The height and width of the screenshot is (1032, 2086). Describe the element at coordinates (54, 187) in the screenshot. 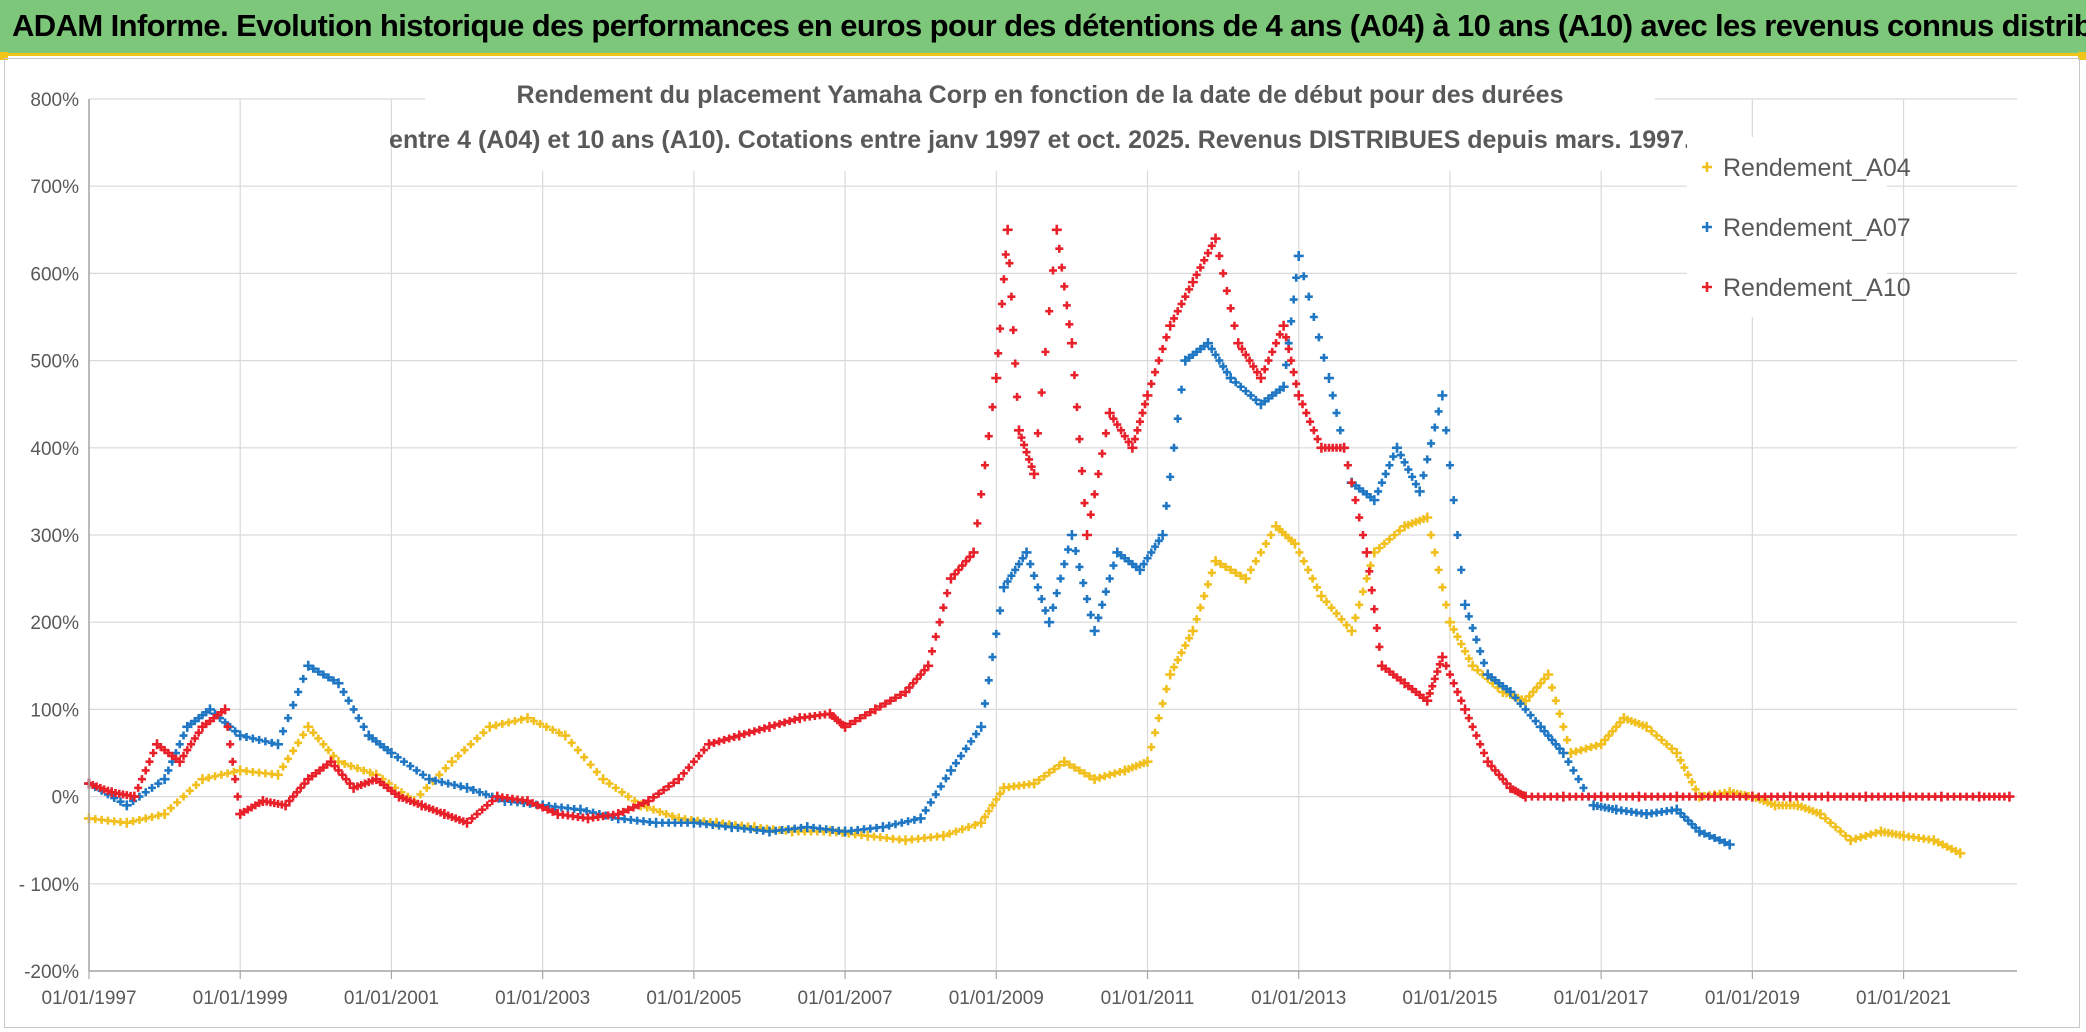

I see `y-tick-label: 700%` at that location.